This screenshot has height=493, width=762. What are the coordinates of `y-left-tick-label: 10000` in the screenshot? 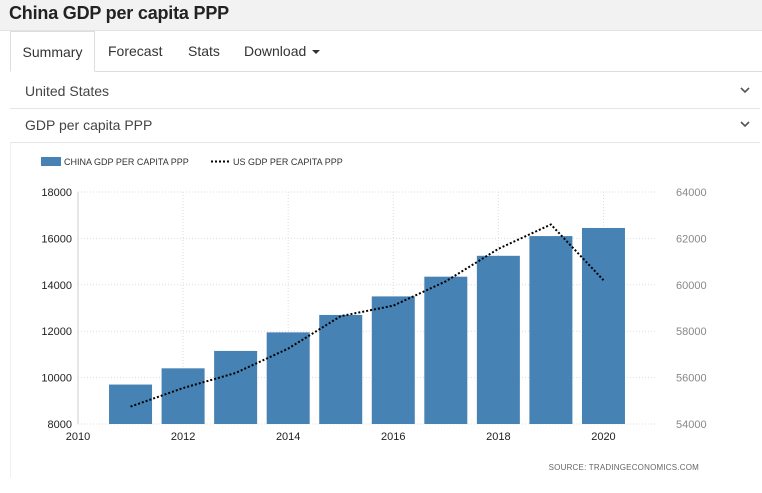 It's located at (56, 379).